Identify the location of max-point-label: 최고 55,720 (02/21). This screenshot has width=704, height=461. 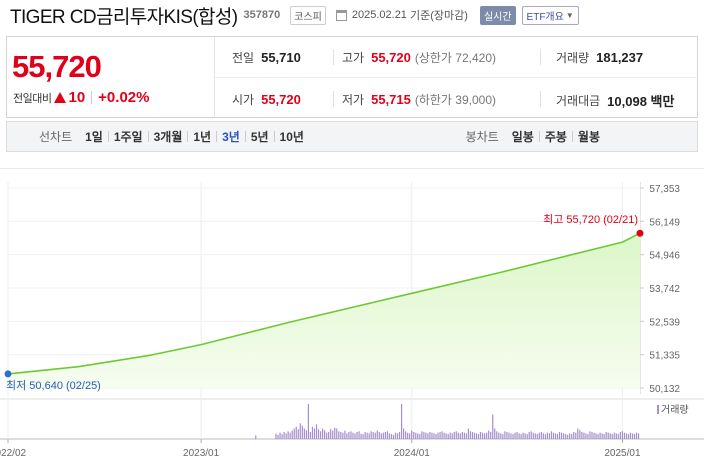
(590, 219).